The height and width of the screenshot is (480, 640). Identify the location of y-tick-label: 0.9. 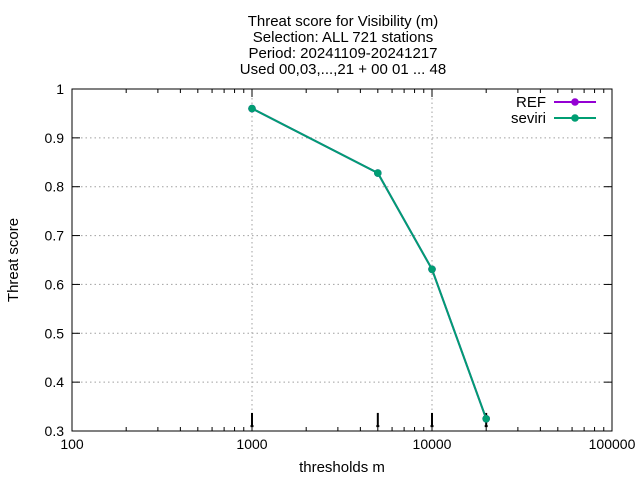
(55, 138).